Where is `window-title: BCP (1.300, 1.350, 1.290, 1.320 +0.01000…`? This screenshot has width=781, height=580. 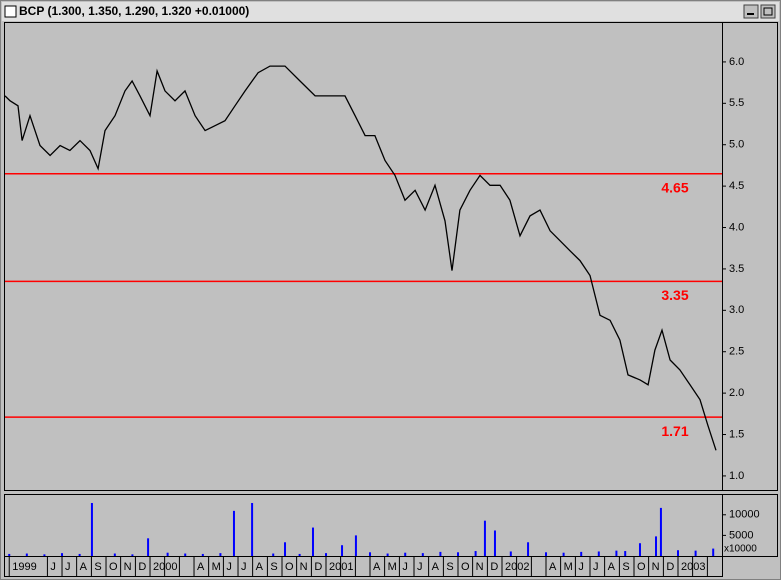
window-title: BCP (1.300, 1.350, 1.290, 1.320 +0.01000… is located at coordinates (134, 11).